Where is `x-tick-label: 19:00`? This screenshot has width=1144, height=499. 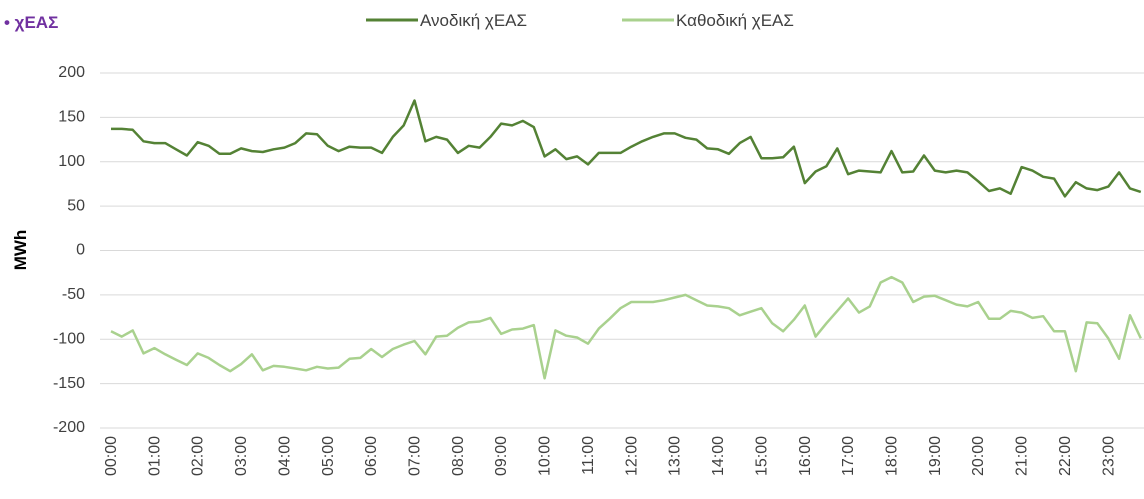
x-tick-label: 19:00 is located at coordinates (935, 456).